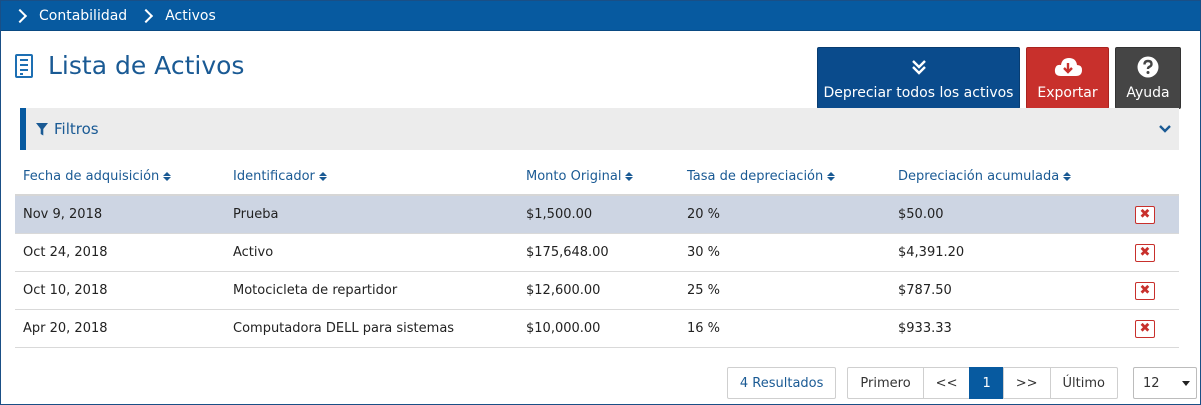  What do you see at coordinates (1145, 177) in the screenshot?
I see `column-header-actions` at bounding box center [1145, 177].